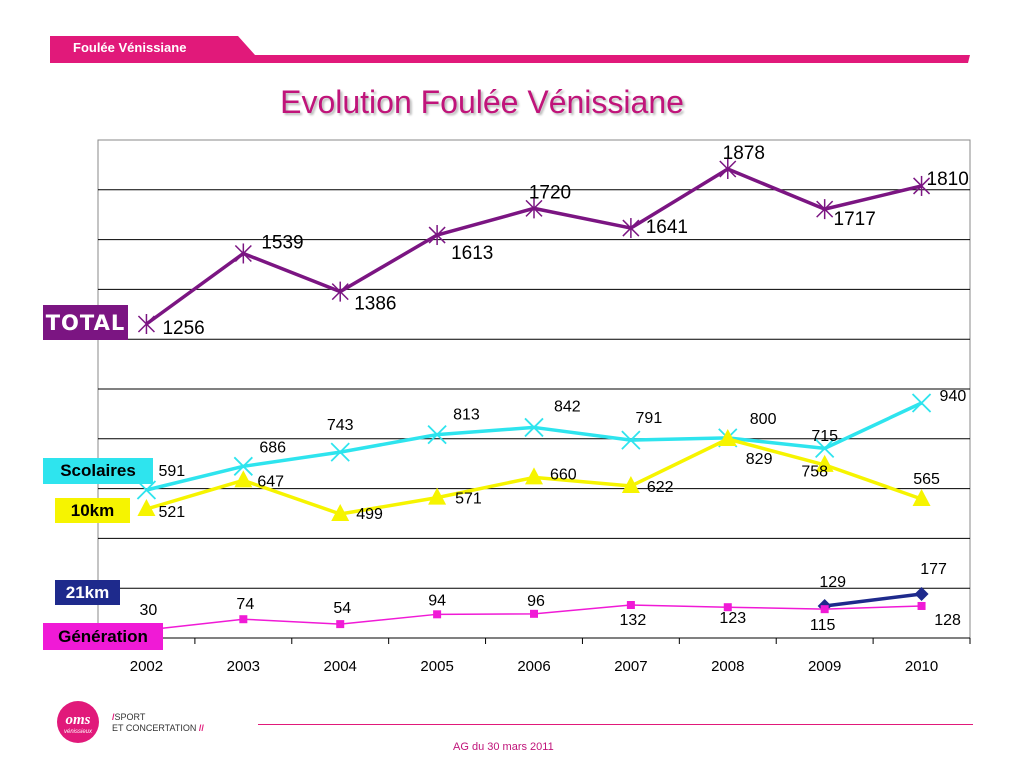  What do you see at coordinates (103, 636) in the screenshot?
I see `series-label-generation: Génération` at bounding box center [103, 636].